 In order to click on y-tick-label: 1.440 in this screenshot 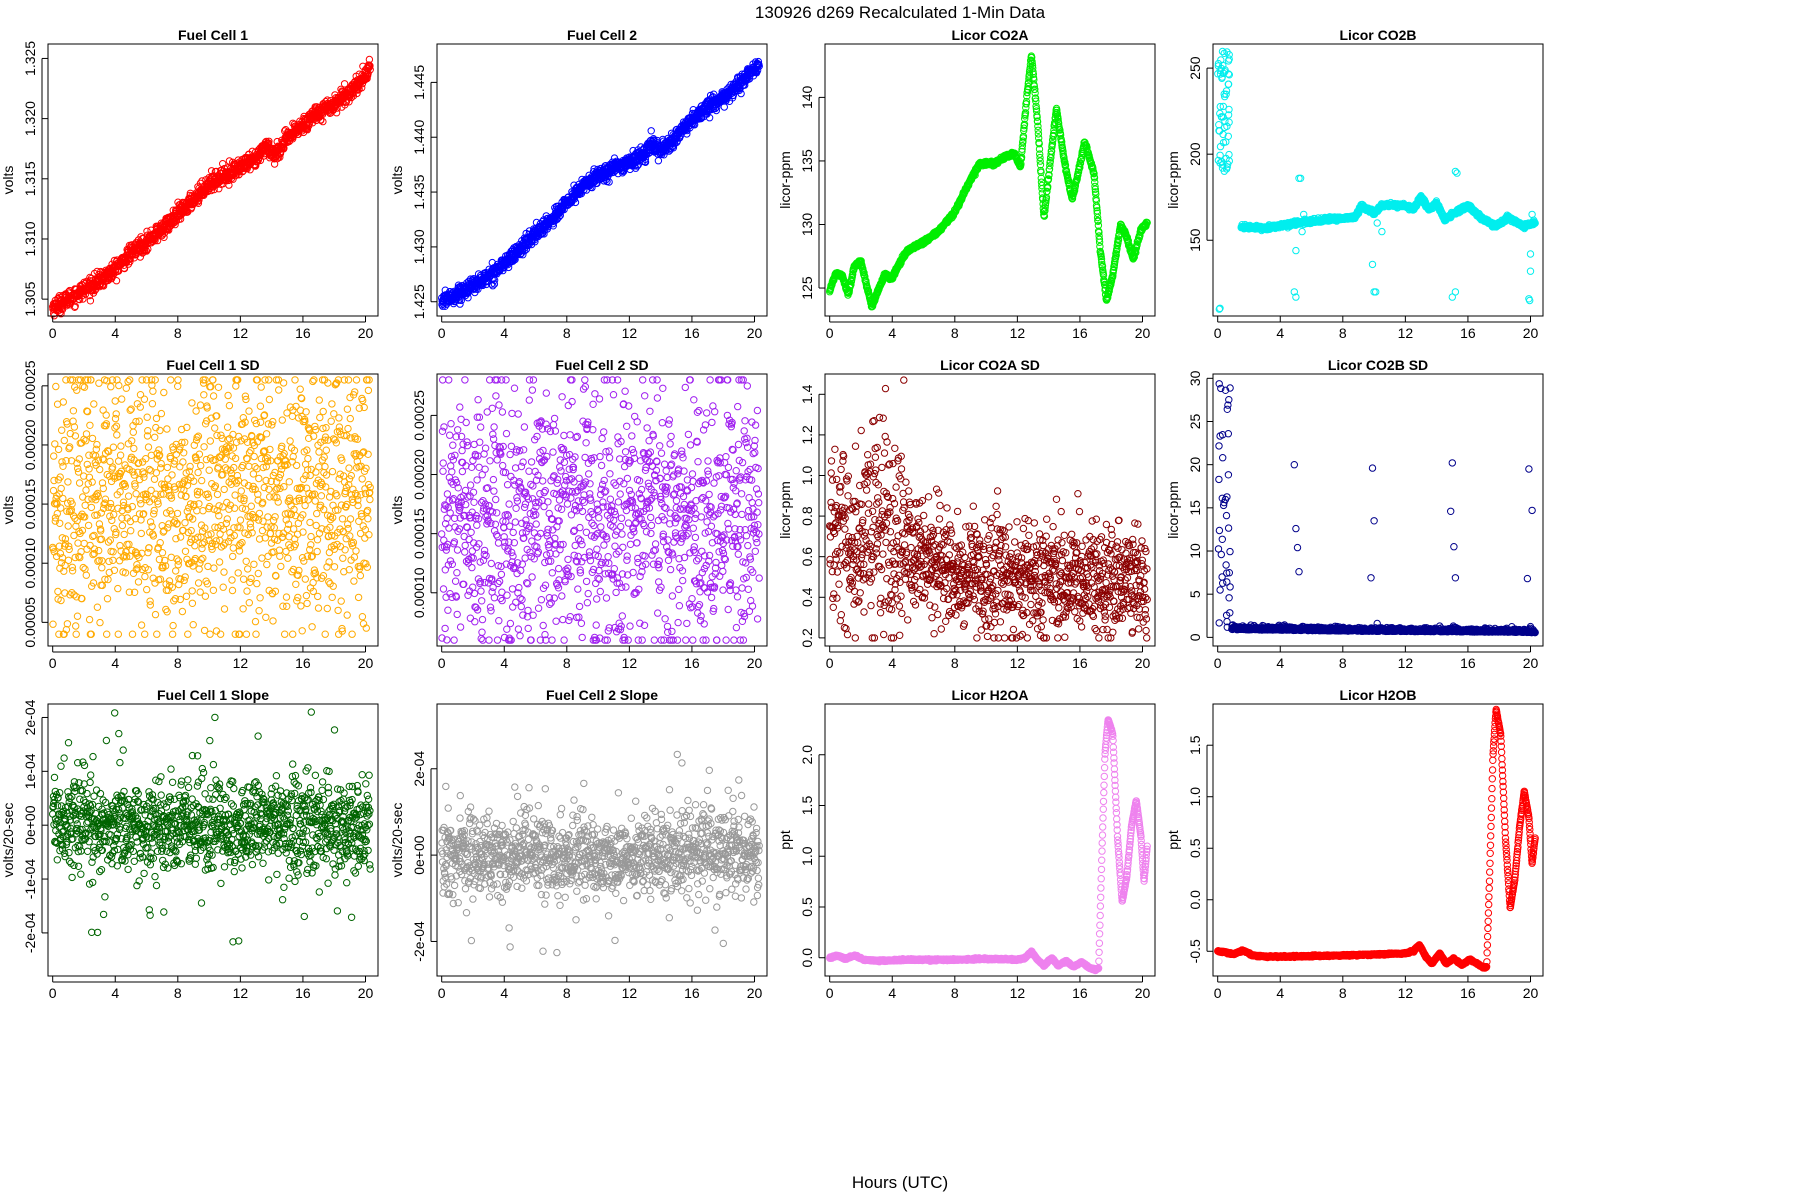, I will do `click(419, 137)`.